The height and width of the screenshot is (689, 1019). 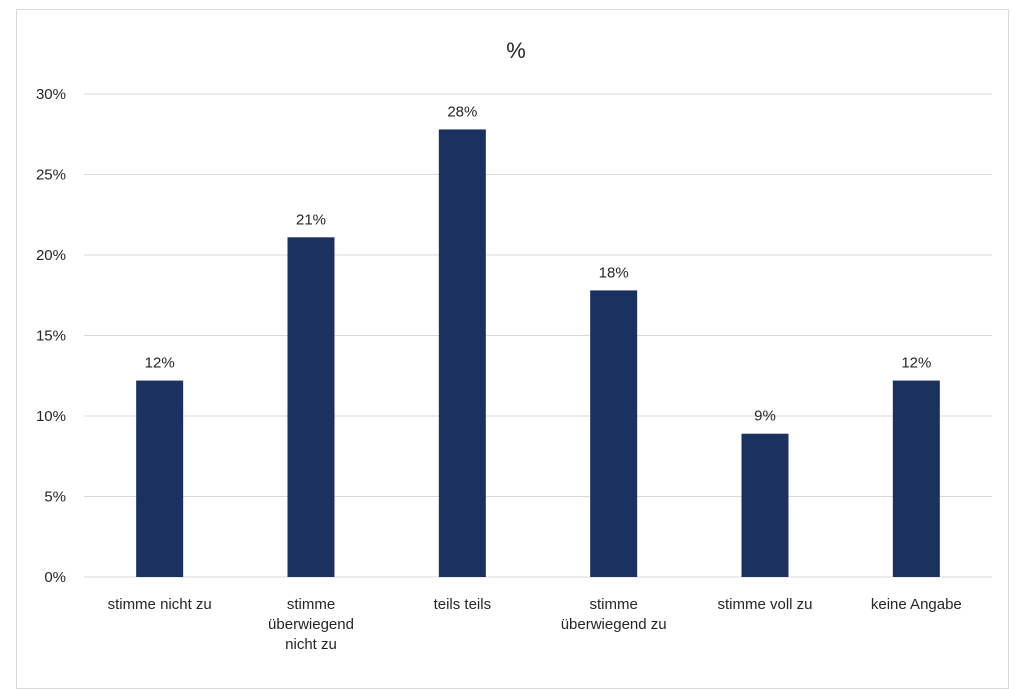 I want to click on y-tick-label: 10%, so click(x=51, y=416).